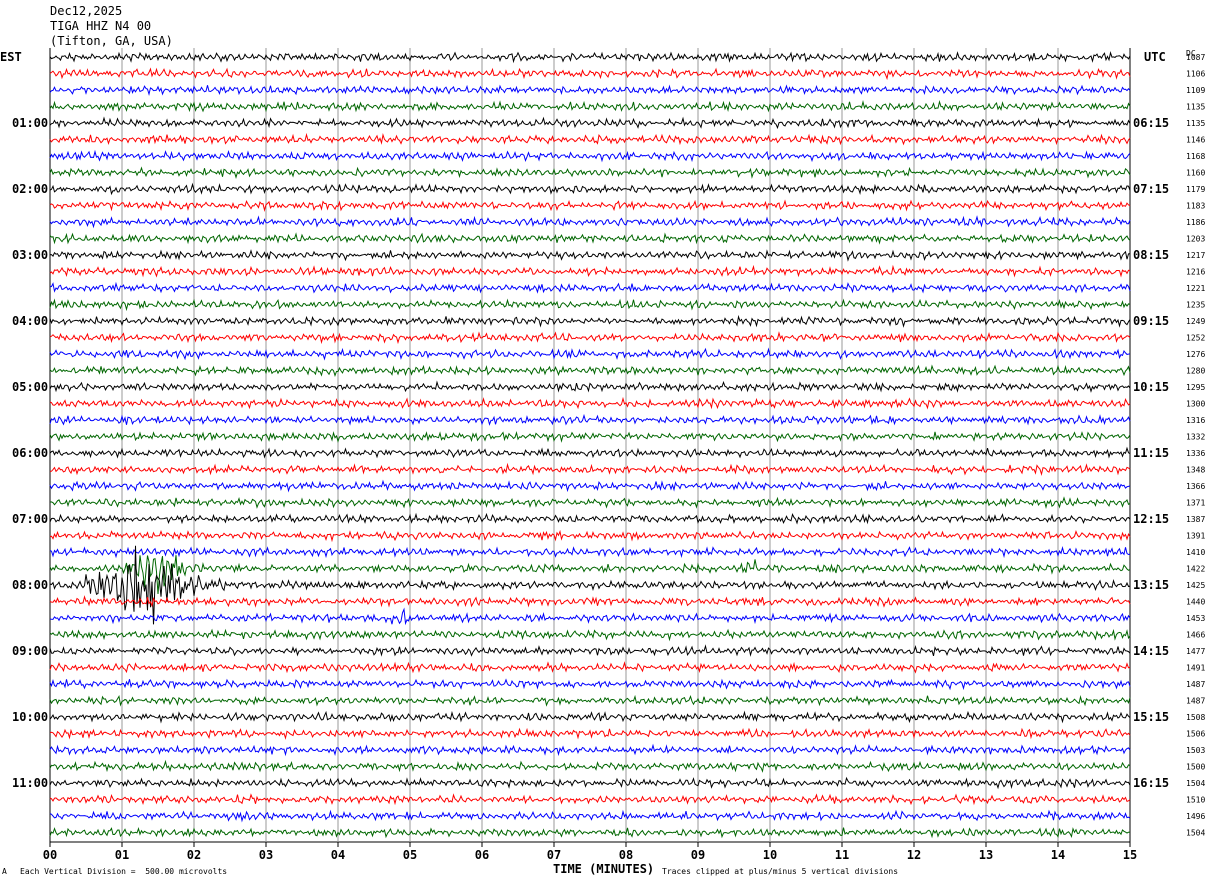  What do you see at coordinates (30, 717) in the screenshot?
I see `left-hour-label: 10:00` at bounding box center [30, 717].